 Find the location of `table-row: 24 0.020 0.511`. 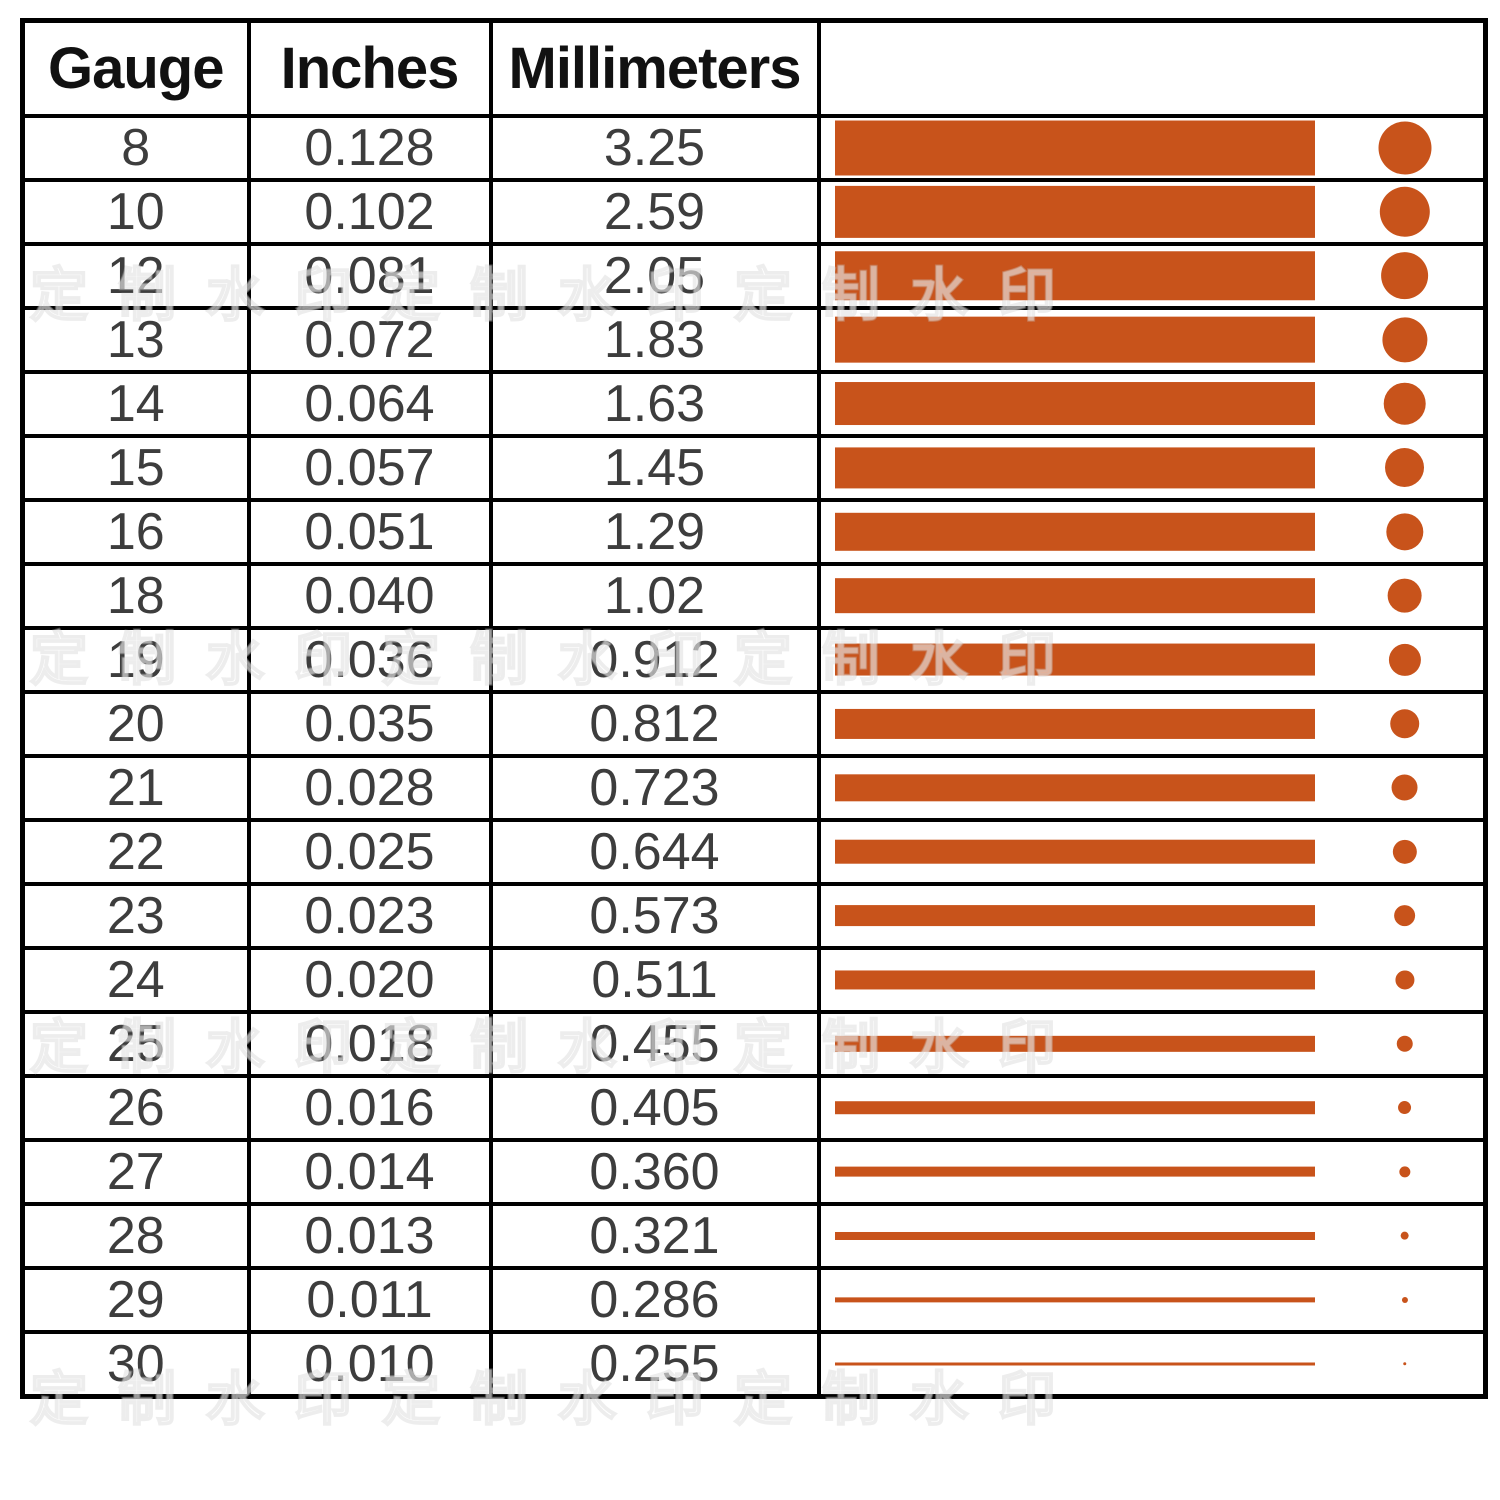

table-row: 24 0.020 0.511 is located at coordinates (754, 979).